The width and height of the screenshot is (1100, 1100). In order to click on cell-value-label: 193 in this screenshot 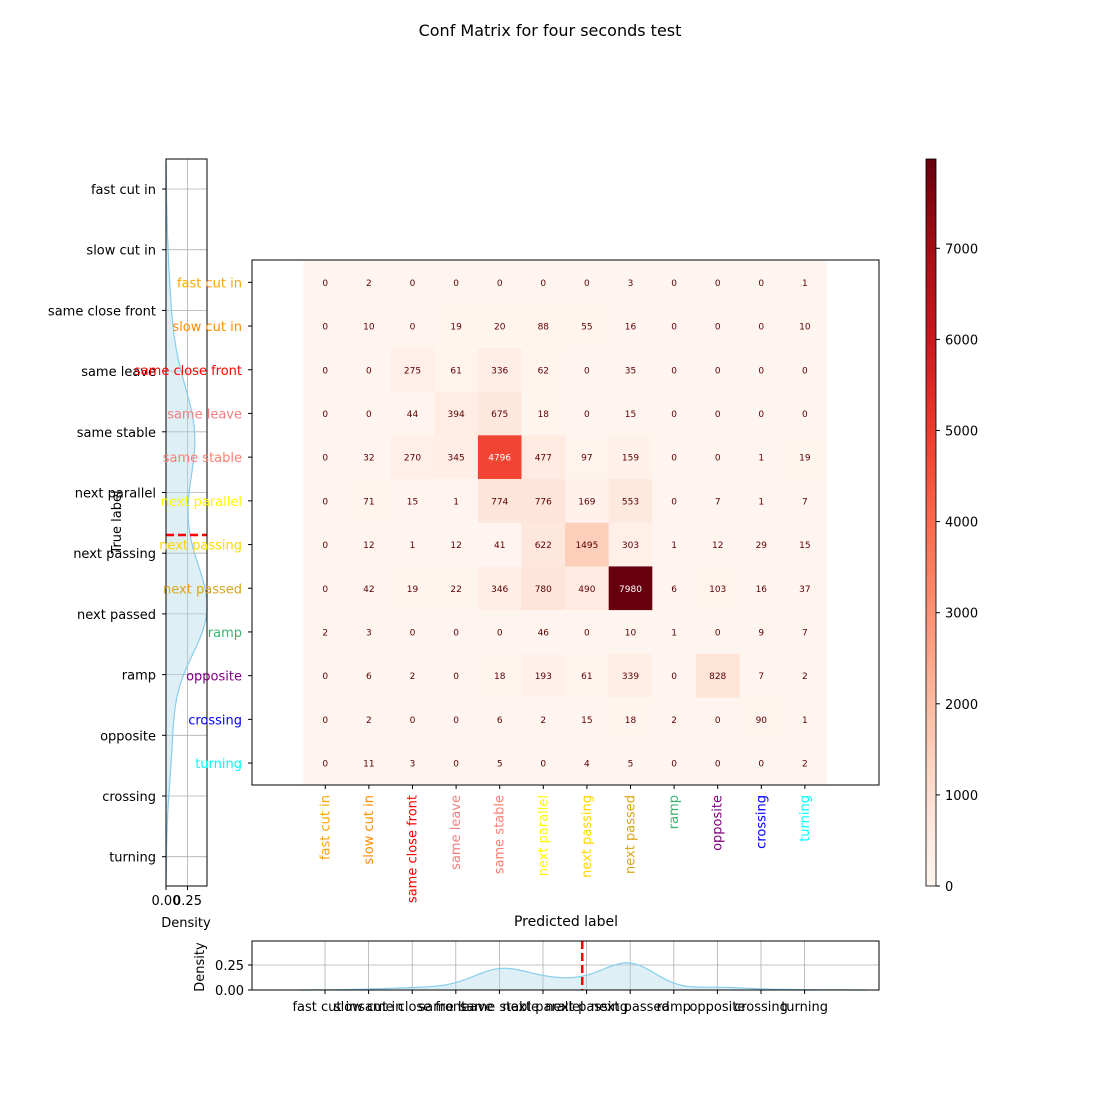, I will do `click(543, 677)`.